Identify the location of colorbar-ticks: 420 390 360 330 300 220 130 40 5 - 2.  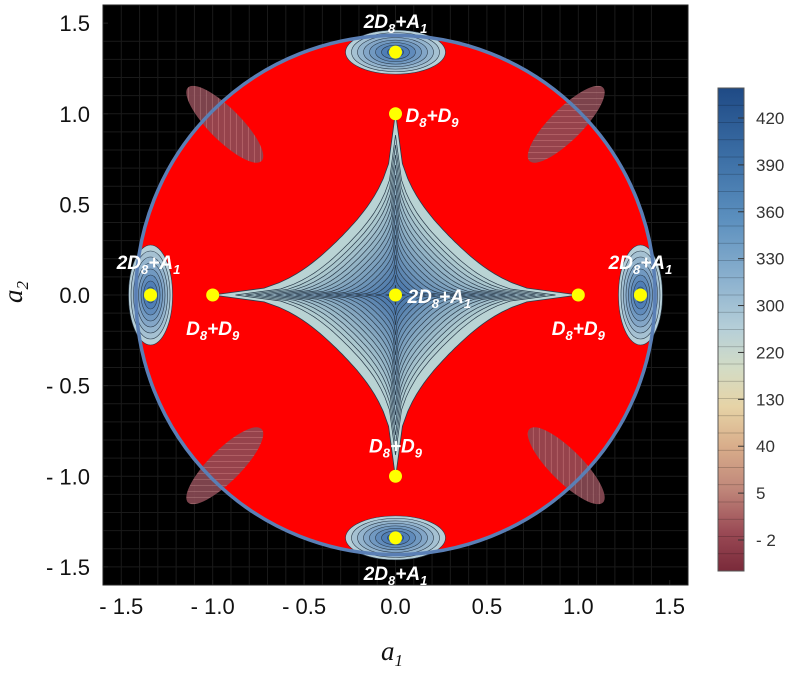
(761, 329).